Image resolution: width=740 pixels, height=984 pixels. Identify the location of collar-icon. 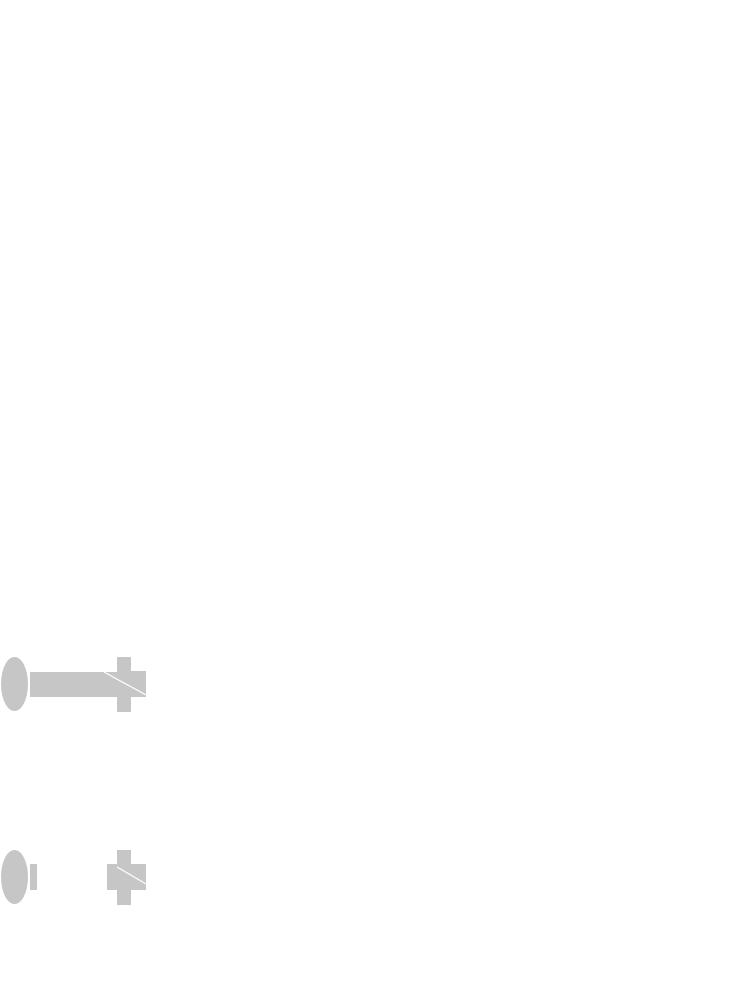
(112, 877).